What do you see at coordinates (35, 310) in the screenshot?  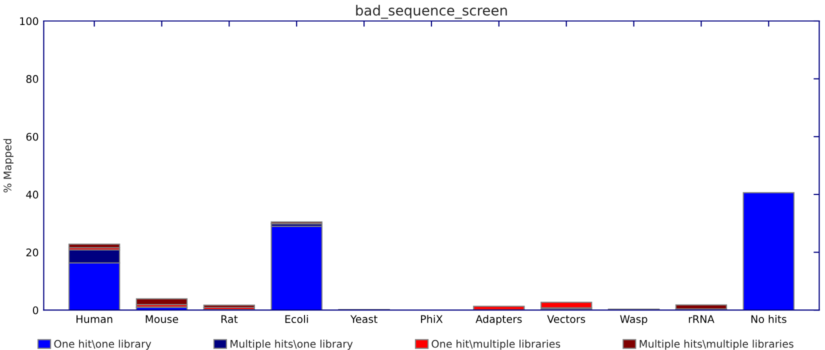 I see `y-tick-label: 0` at bounding box center [35, 310].